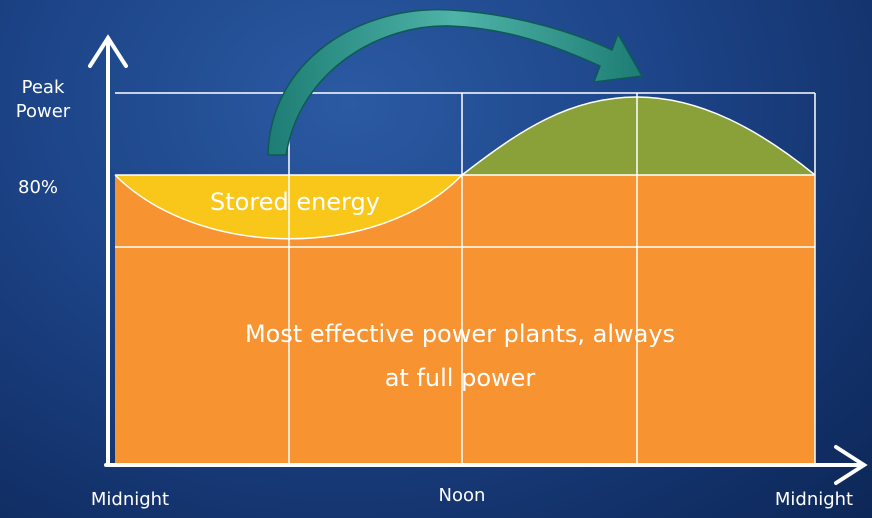 The image size is (872, 518). I want to click on x-label: Noon, so click(462, 495).